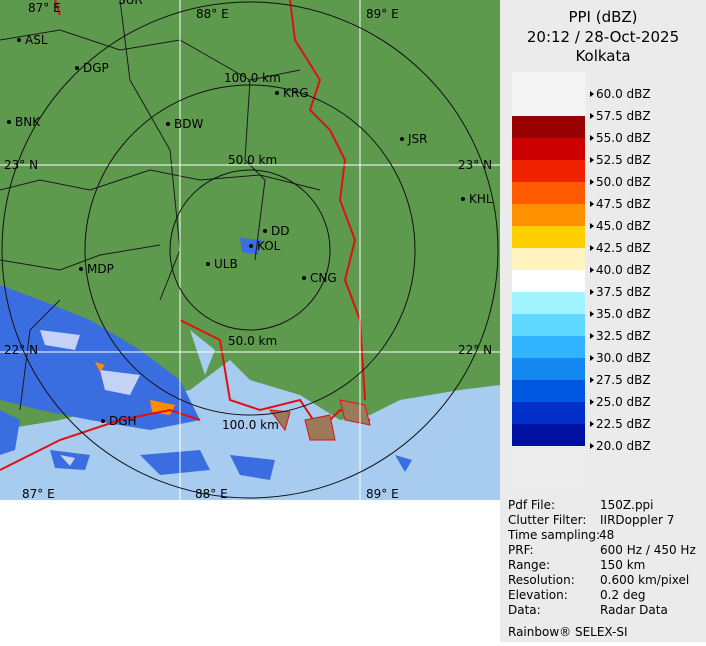 Image resolution: width=706 pixels, height=646 pixels. Describe the element at coordinates (568, 632) in the screenshot. I see `footer: Rainbow® SELEX-SI` at that location.